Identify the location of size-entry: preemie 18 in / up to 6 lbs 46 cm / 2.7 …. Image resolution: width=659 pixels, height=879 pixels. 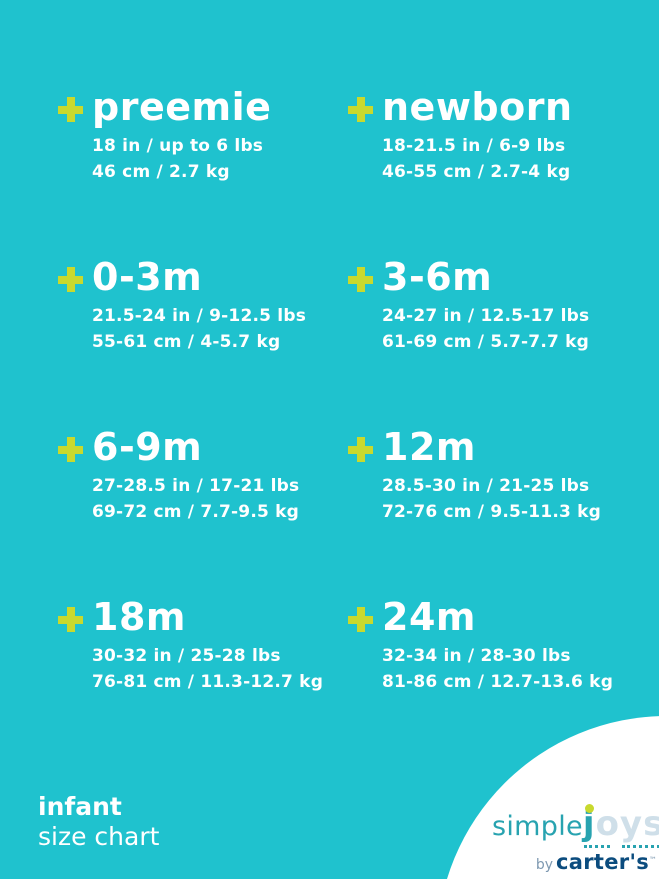
(203, 171).